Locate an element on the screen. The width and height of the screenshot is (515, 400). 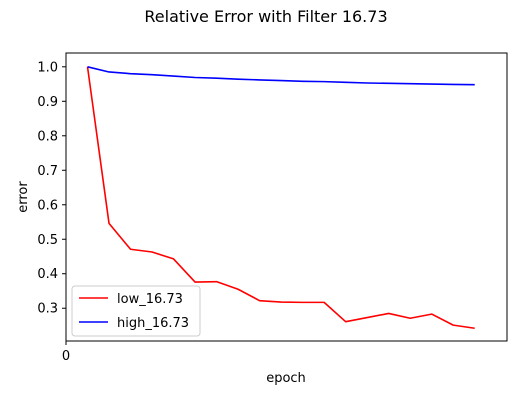
y-tick-label: 0.7 is located at coordinates (47, 171).